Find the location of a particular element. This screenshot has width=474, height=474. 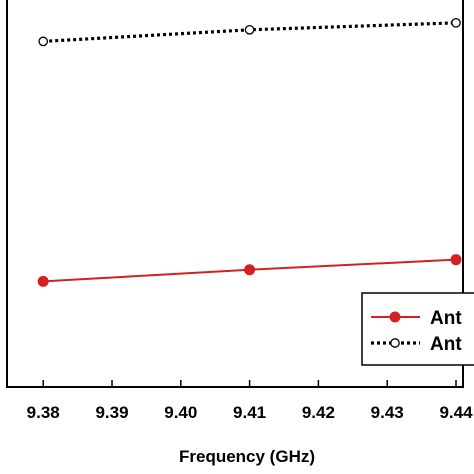

x-tick-label: 9.38 is located at coordinates (43, 412).